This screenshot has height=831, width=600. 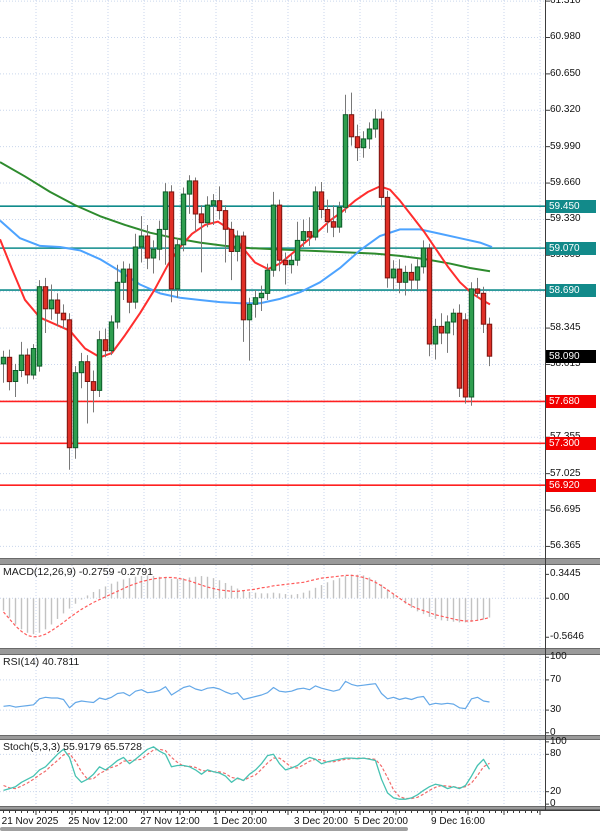 What do you see at coordinates (245, 217) in the screenshot?
I see `slow-ma-green` at bounding box center [245, 217].